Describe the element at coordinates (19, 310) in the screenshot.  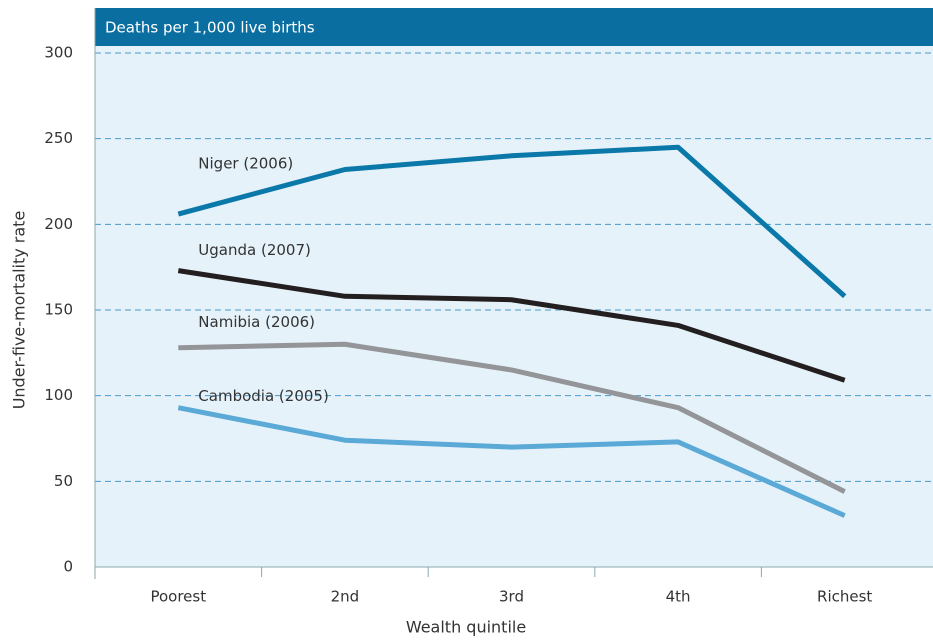
I see `y-axis-title: Under-five-mortality rate` at that location.